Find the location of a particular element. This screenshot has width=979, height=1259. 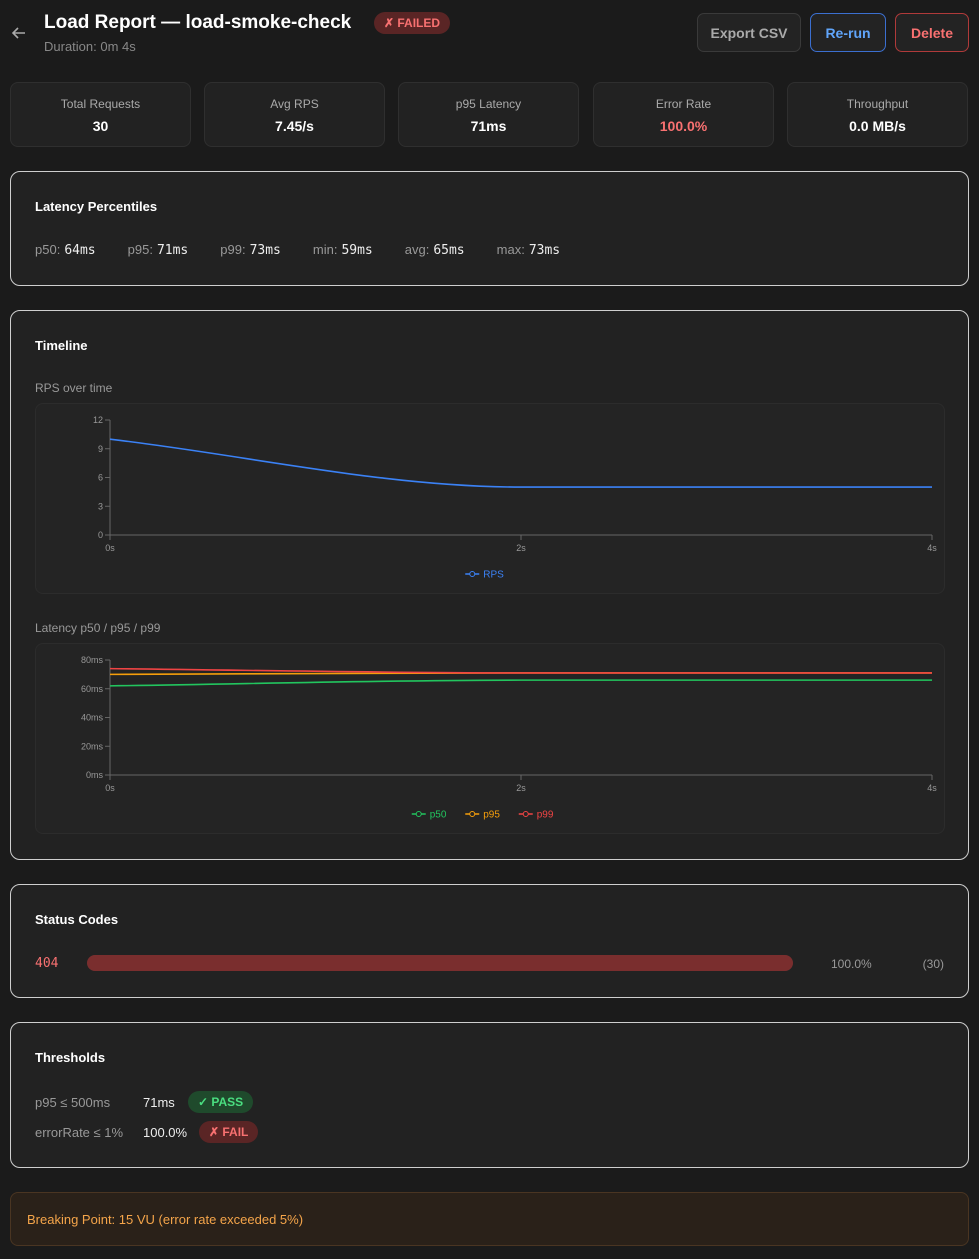

bar-track is located at coordinates (440, 963).